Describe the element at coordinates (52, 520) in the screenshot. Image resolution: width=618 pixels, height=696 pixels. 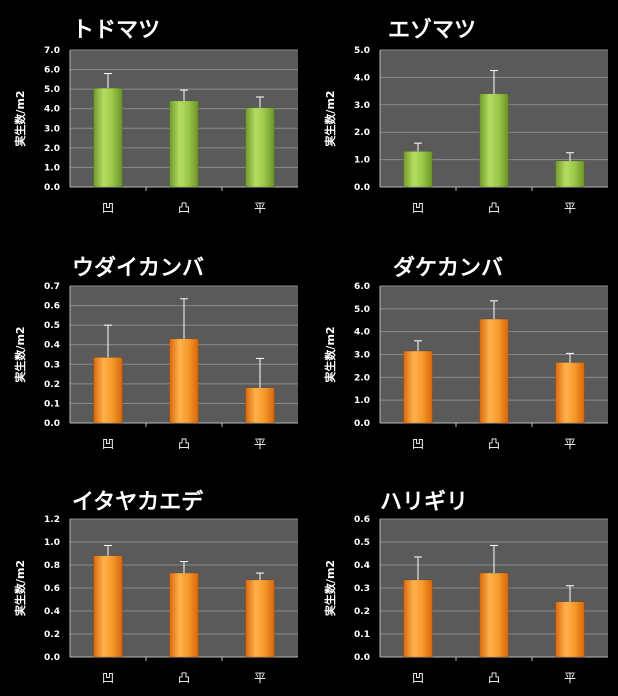
I see `y-tick-label: 1.2` at that location.